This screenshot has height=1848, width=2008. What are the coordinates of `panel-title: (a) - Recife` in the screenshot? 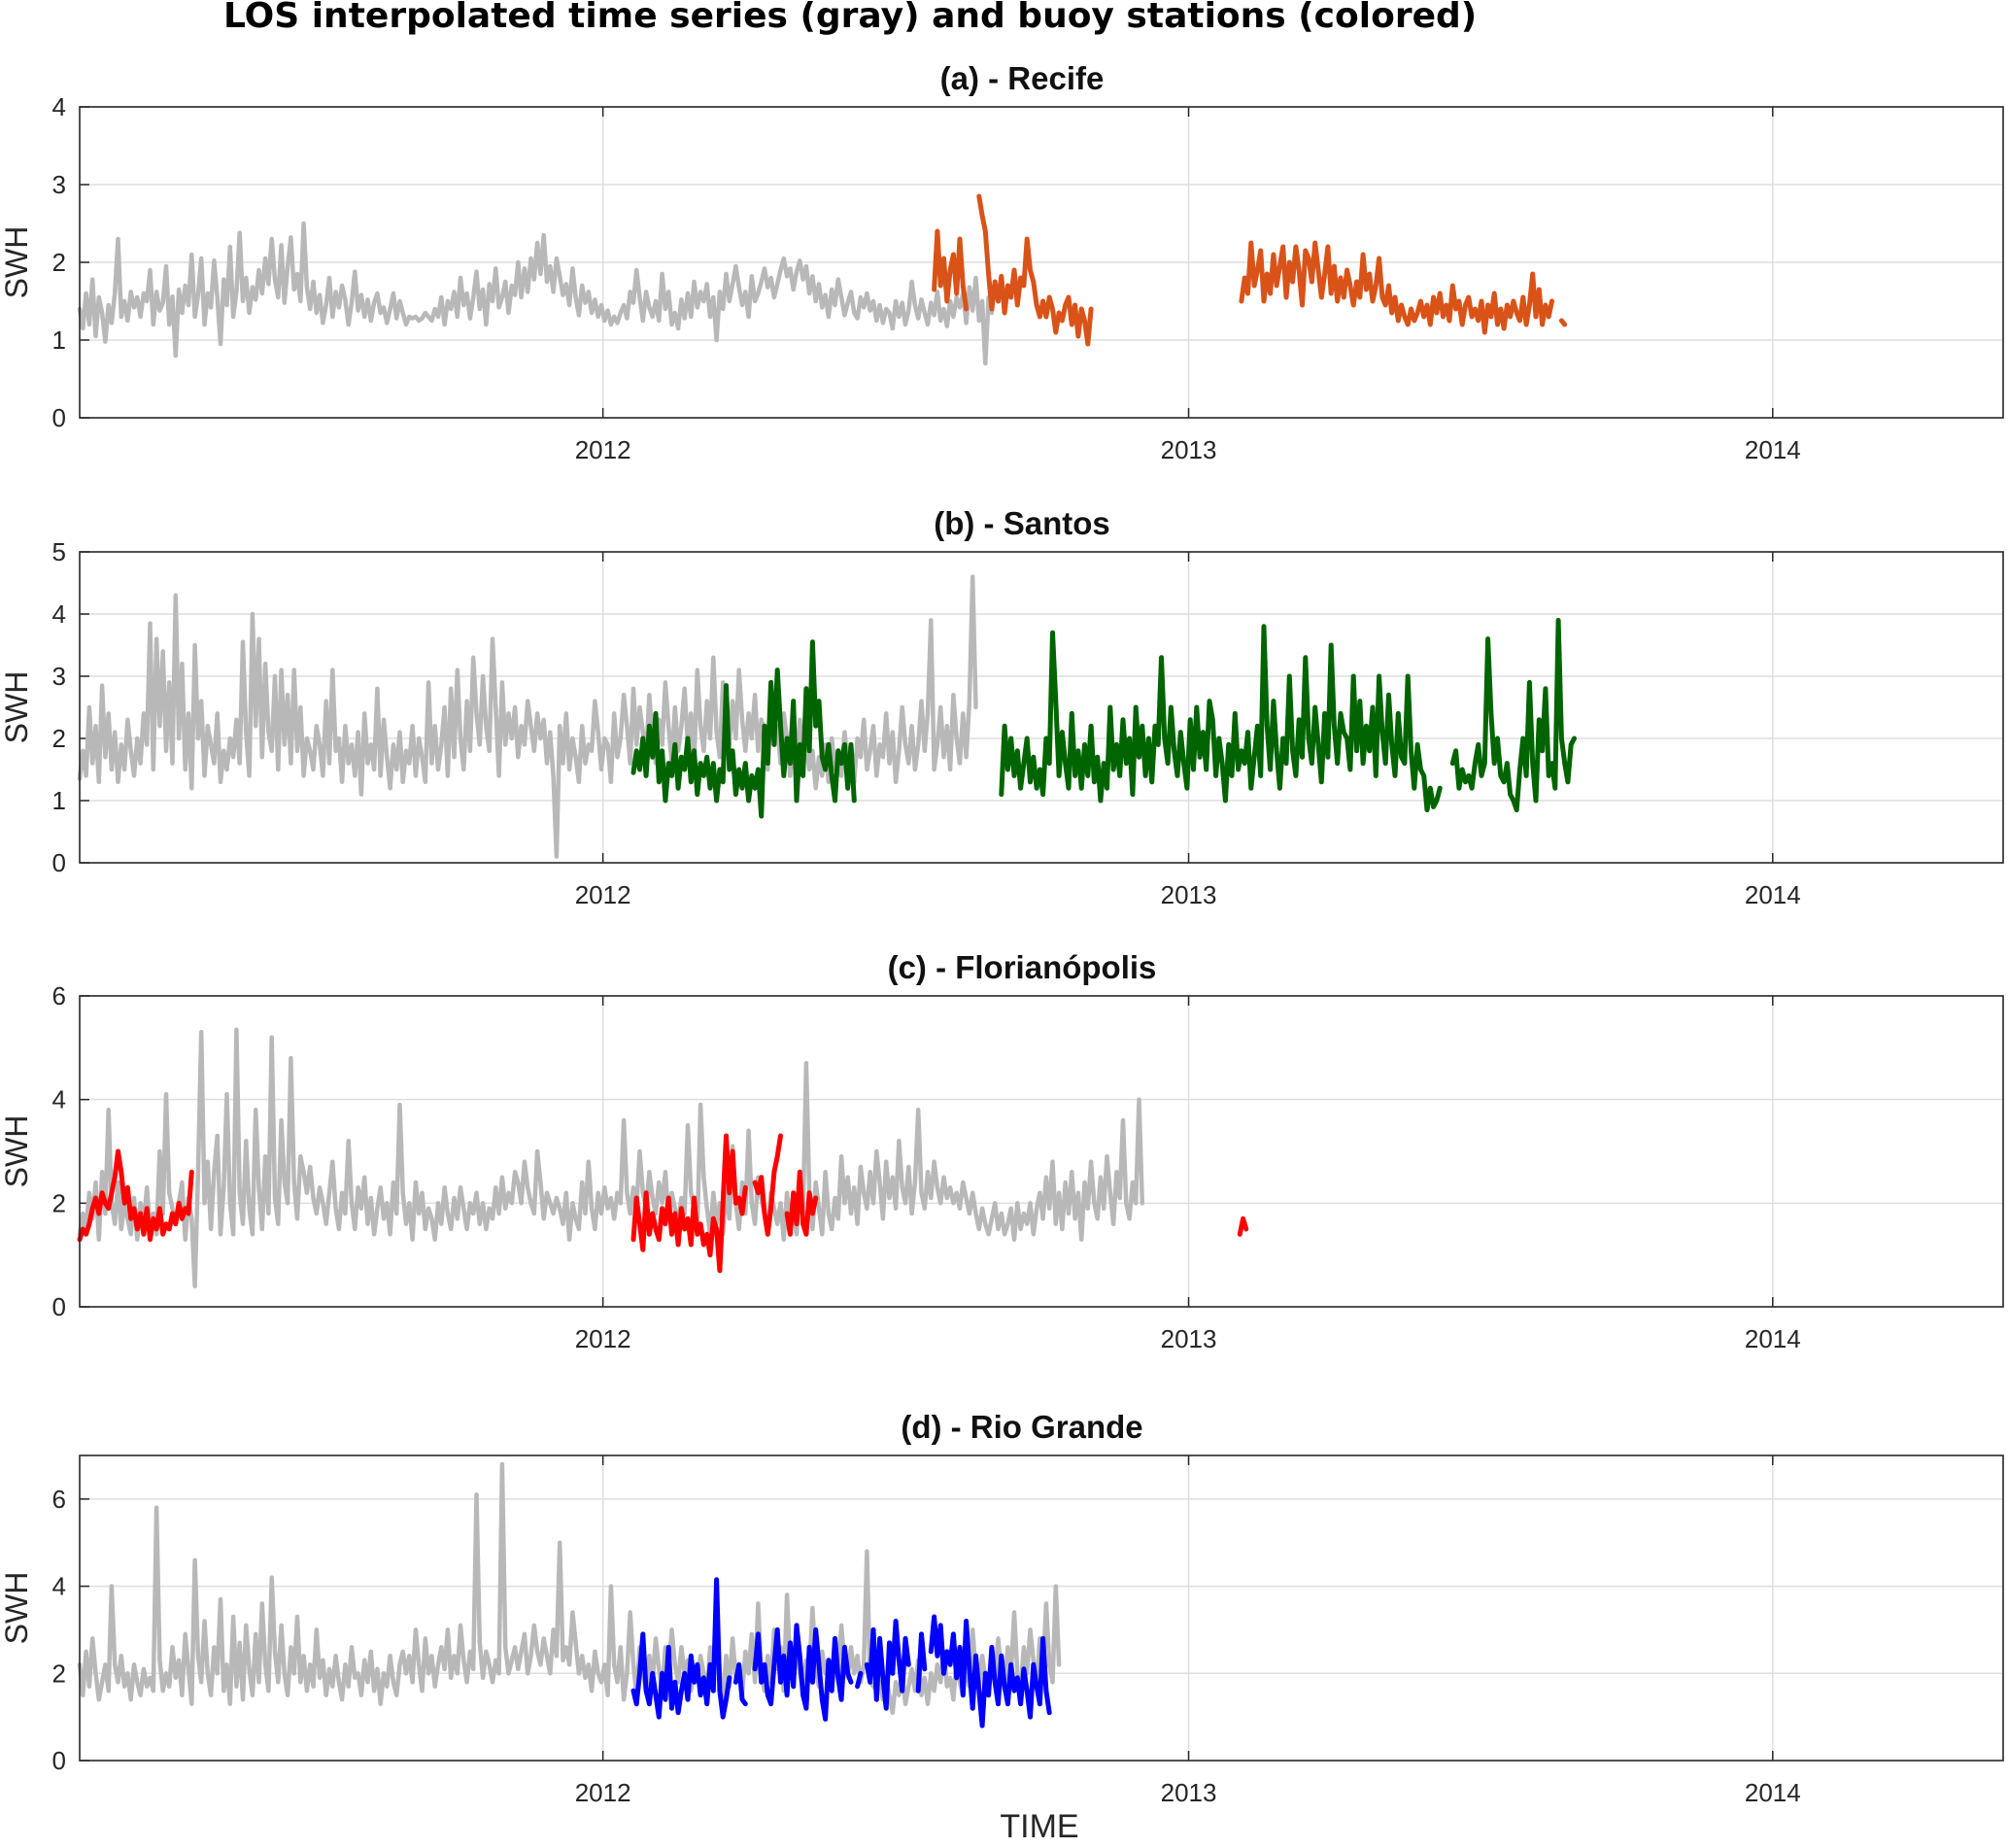 It's located at (1023, 78).